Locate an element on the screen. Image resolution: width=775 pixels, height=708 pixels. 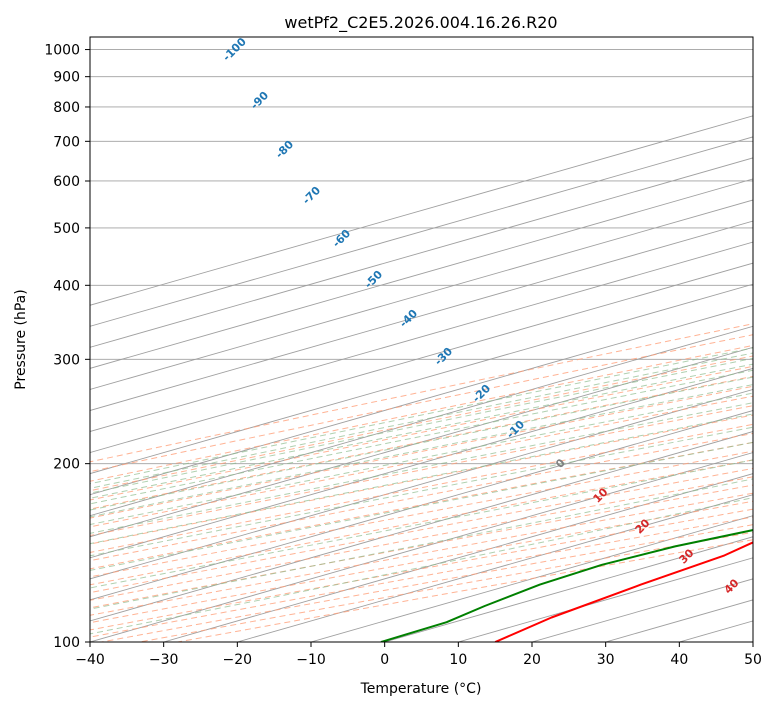
x-tick-label: −30 is located at coordinates (164, 660).